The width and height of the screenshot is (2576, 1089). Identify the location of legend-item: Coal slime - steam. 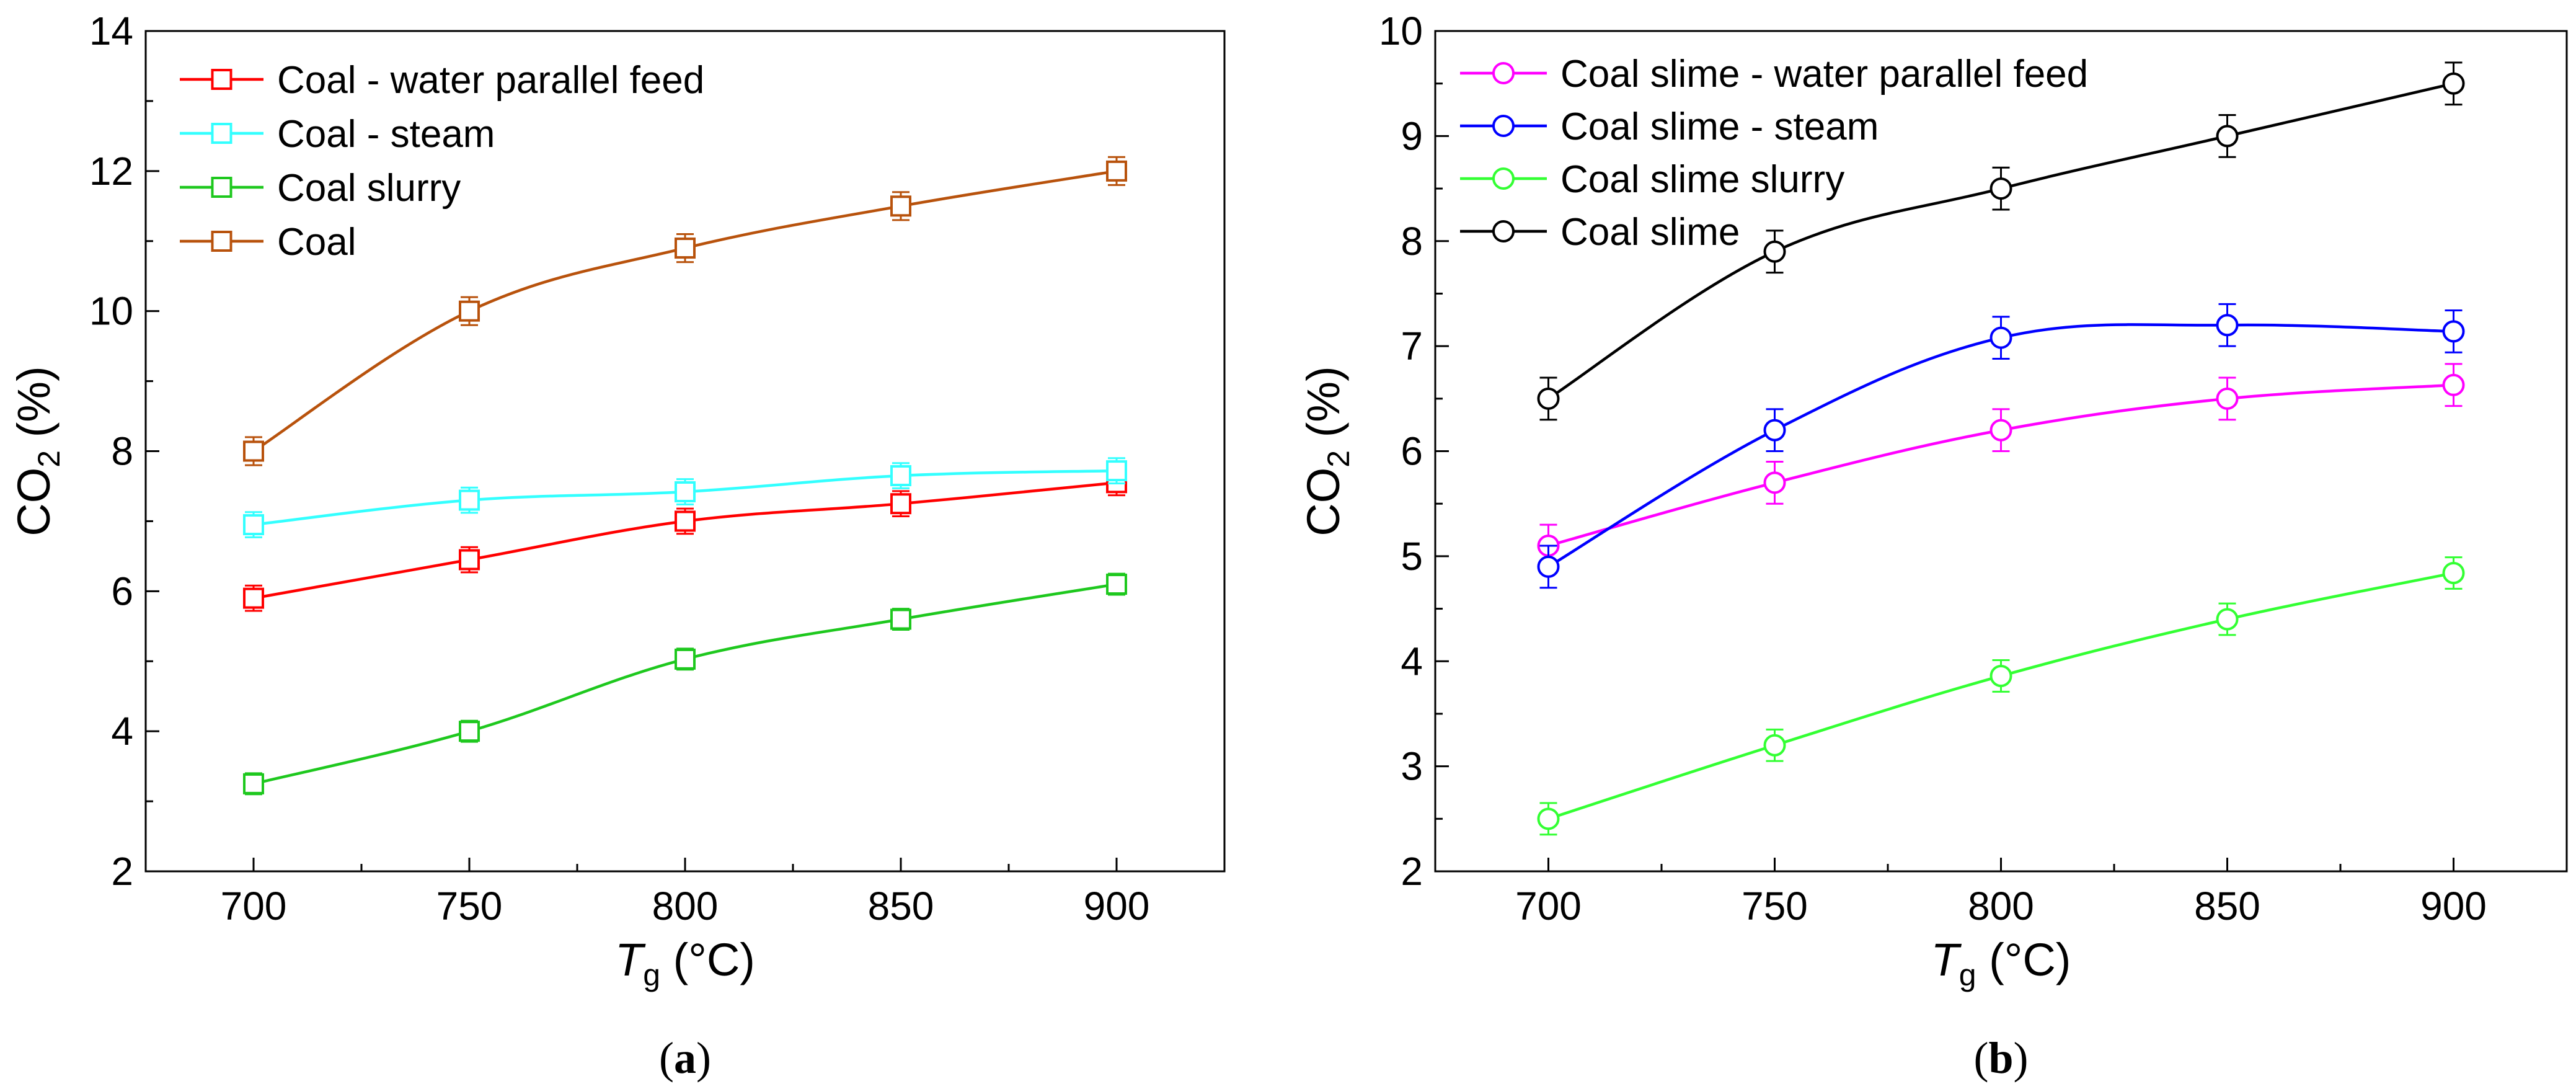
(1669, 126).